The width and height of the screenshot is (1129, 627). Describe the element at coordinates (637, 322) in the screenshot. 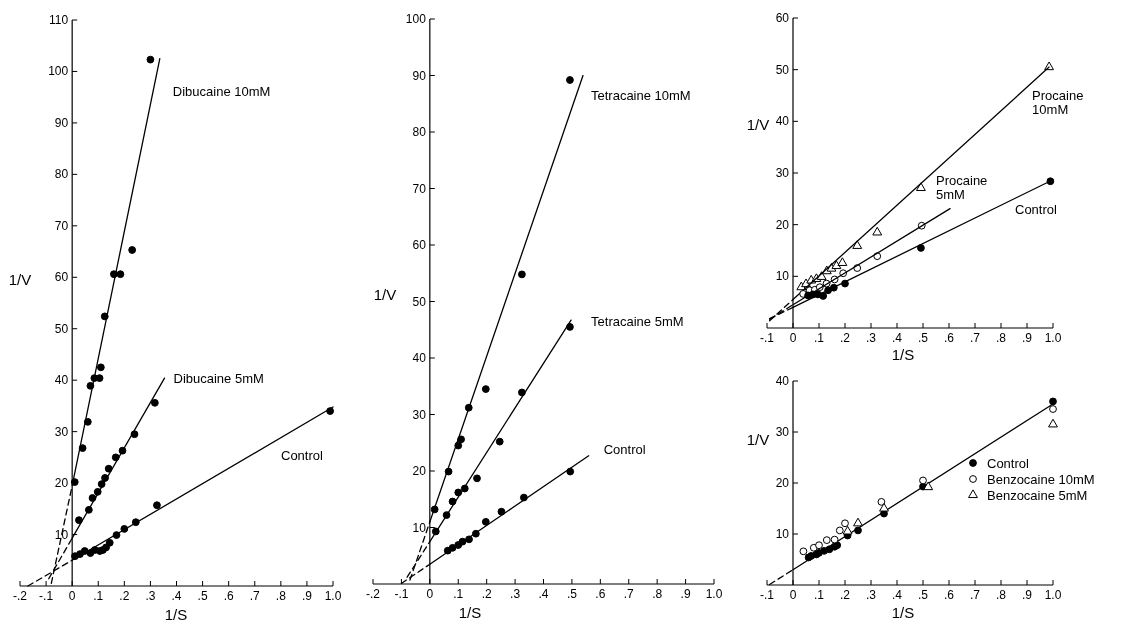

I see `series-label: Tetracaine 5mM` at that location.